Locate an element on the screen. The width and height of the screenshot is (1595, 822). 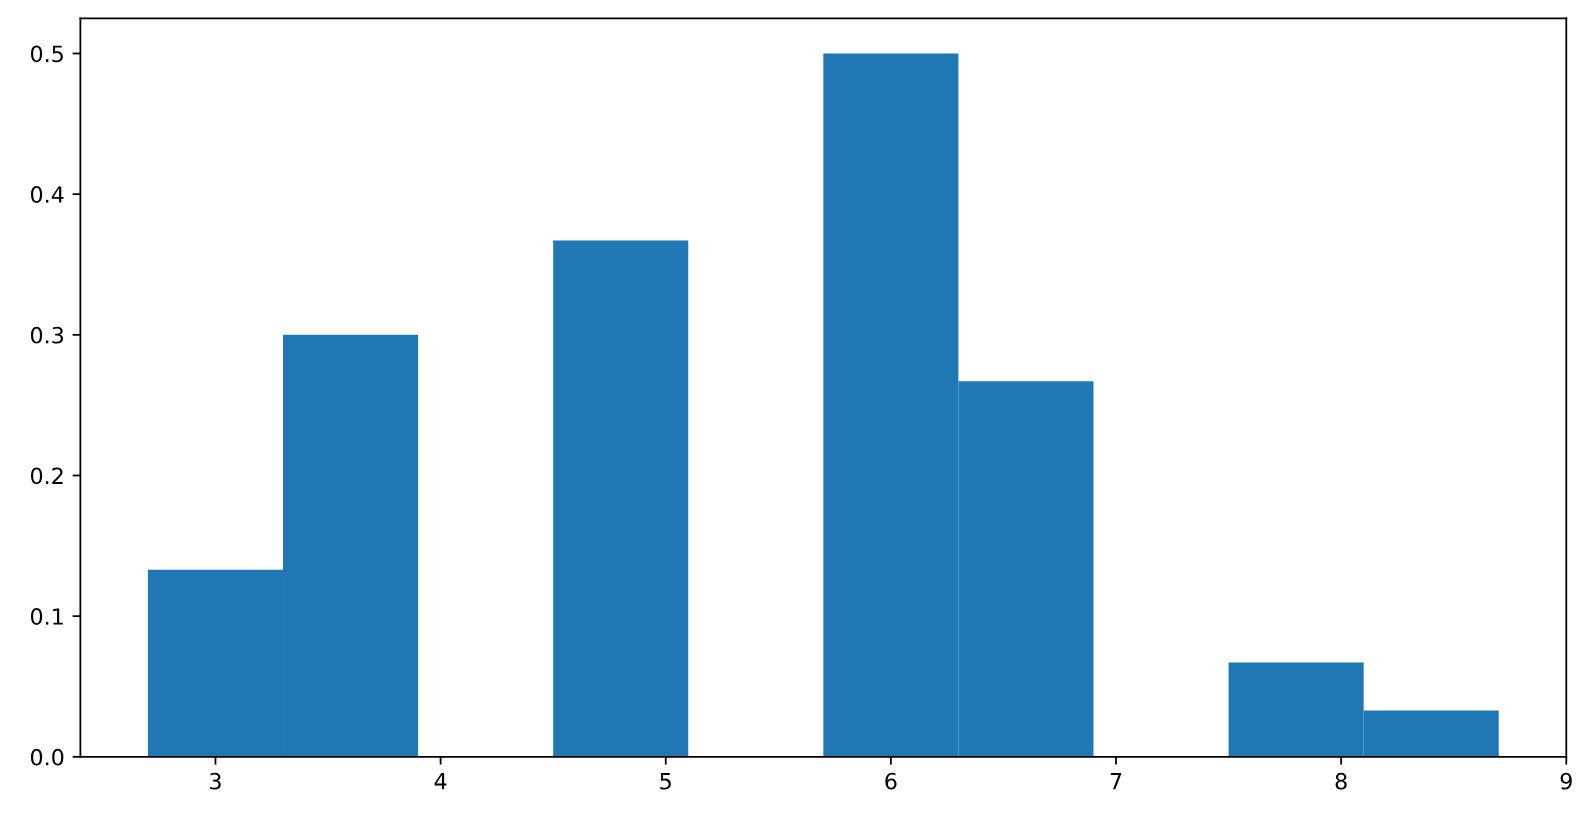
y-tick-label: 0.4 is located at coordinates (47, 194).